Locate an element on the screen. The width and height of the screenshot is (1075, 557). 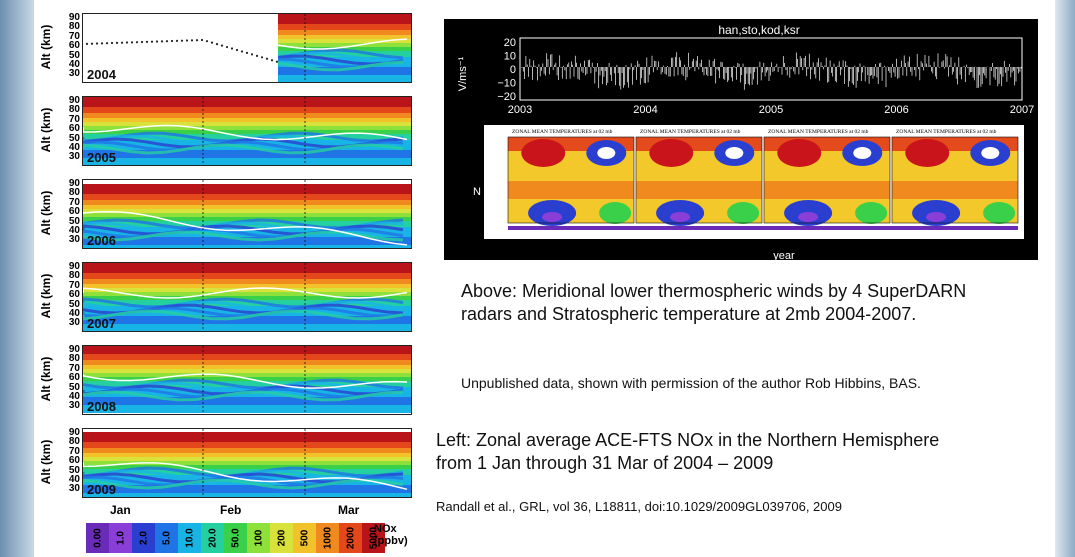
right-decor-strip is located at coordinates (1065, 278).